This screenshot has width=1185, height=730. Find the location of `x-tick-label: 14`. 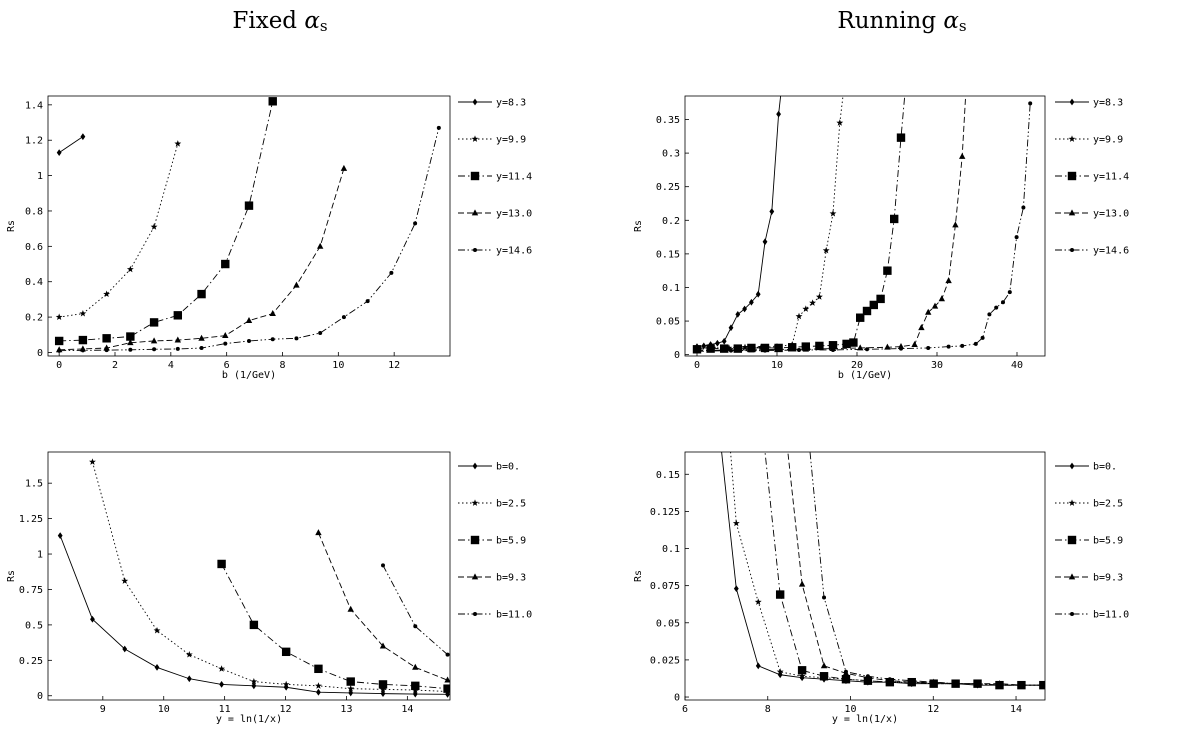

x-tick-label: 14 is located at coordinates (1016, 709).